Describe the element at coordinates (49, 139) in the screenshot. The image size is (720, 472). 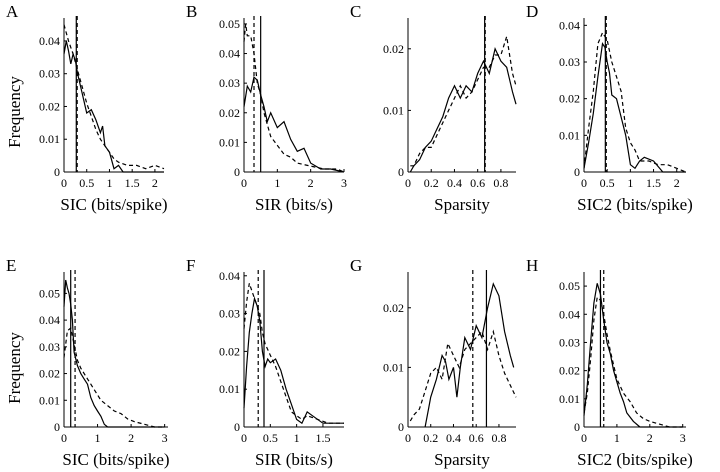
I see `y-tick-label-a: 0.01` at that location.